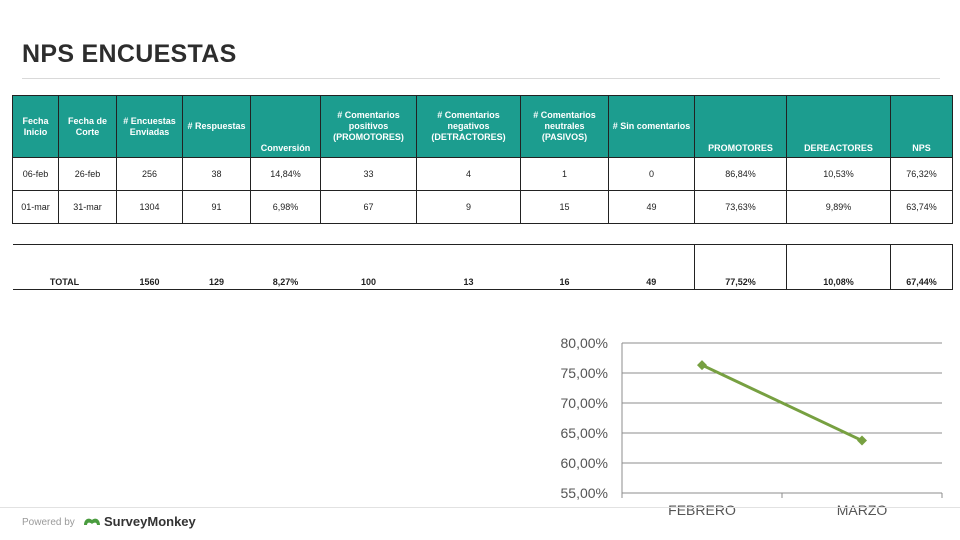 The width and height of the screenshot is (960, 540). I want to click on table-cell: 31-mar, so click(87, 207).